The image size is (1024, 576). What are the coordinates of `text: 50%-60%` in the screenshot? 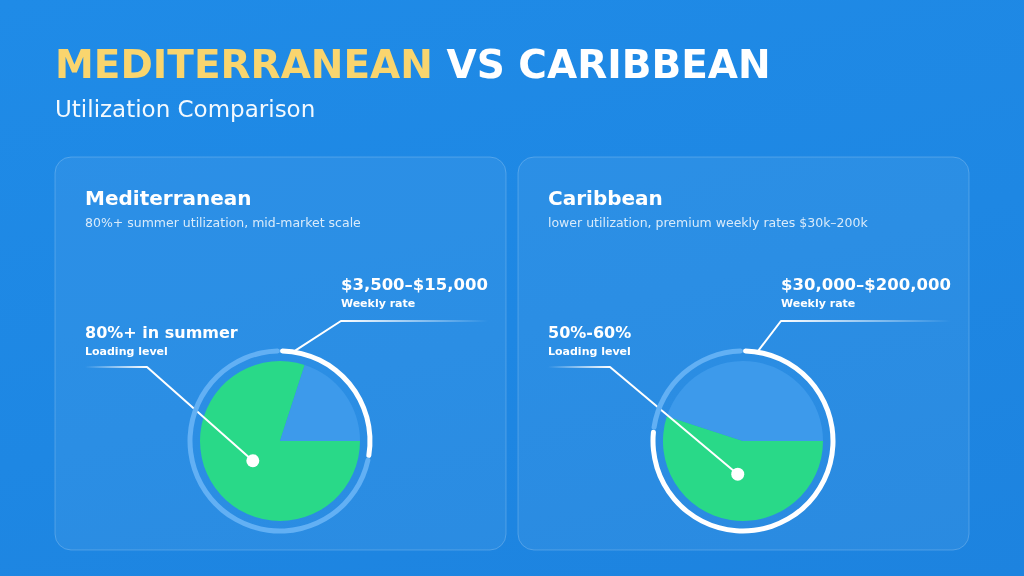 It's located at (590, 332).